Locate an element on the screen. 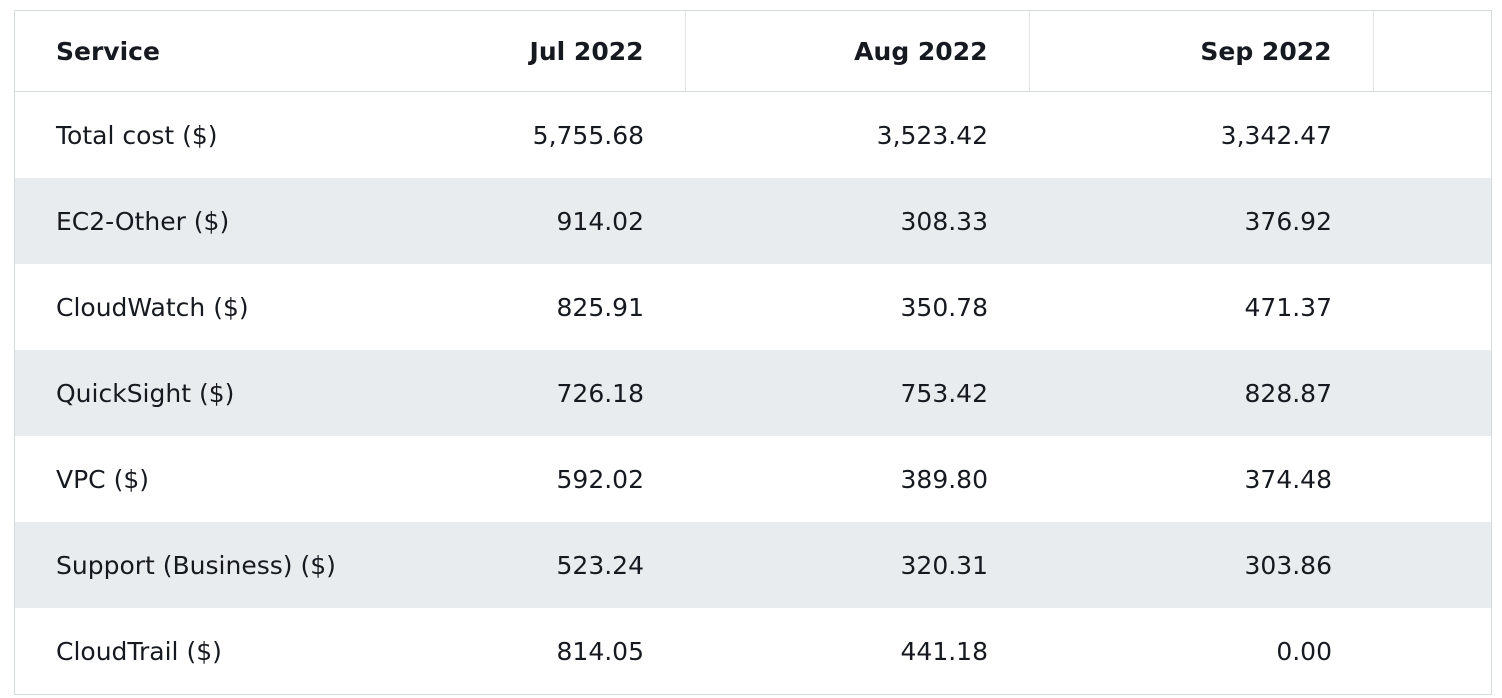 Image resolution: width=1502 pixels, height=698 pixels. cost-cell: 592.02 is located at coordinates (600, 479).